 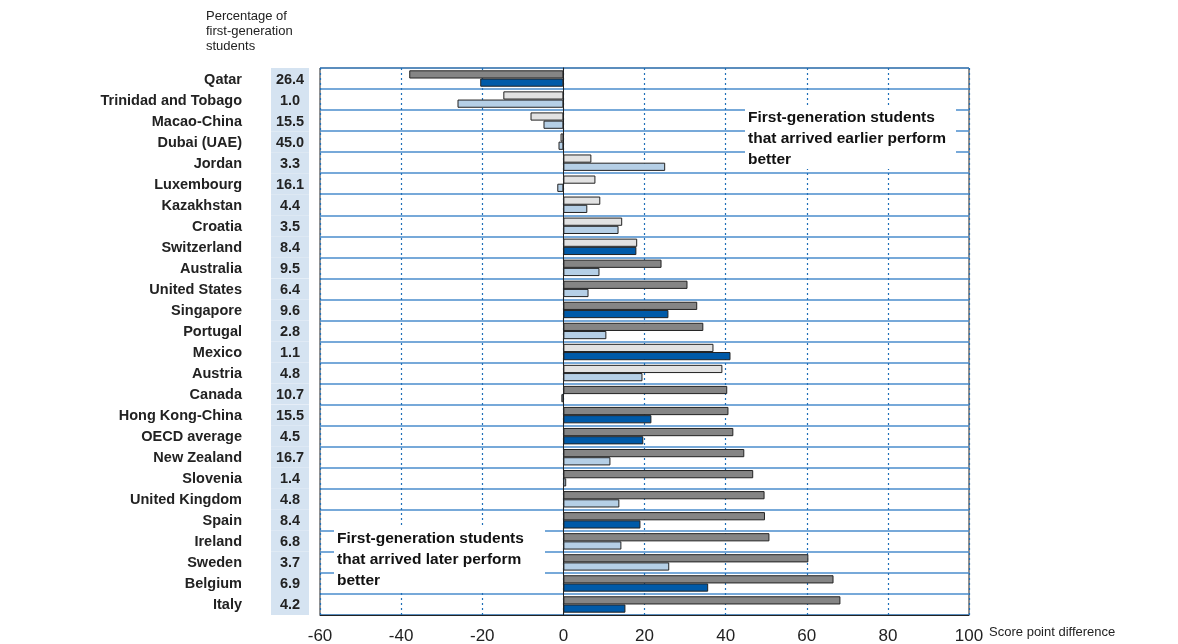 What do you see at coordinates (290, 225) in the screenshot?
I see `y2-tick-label: 3.5` at bounding box center [290, 225].